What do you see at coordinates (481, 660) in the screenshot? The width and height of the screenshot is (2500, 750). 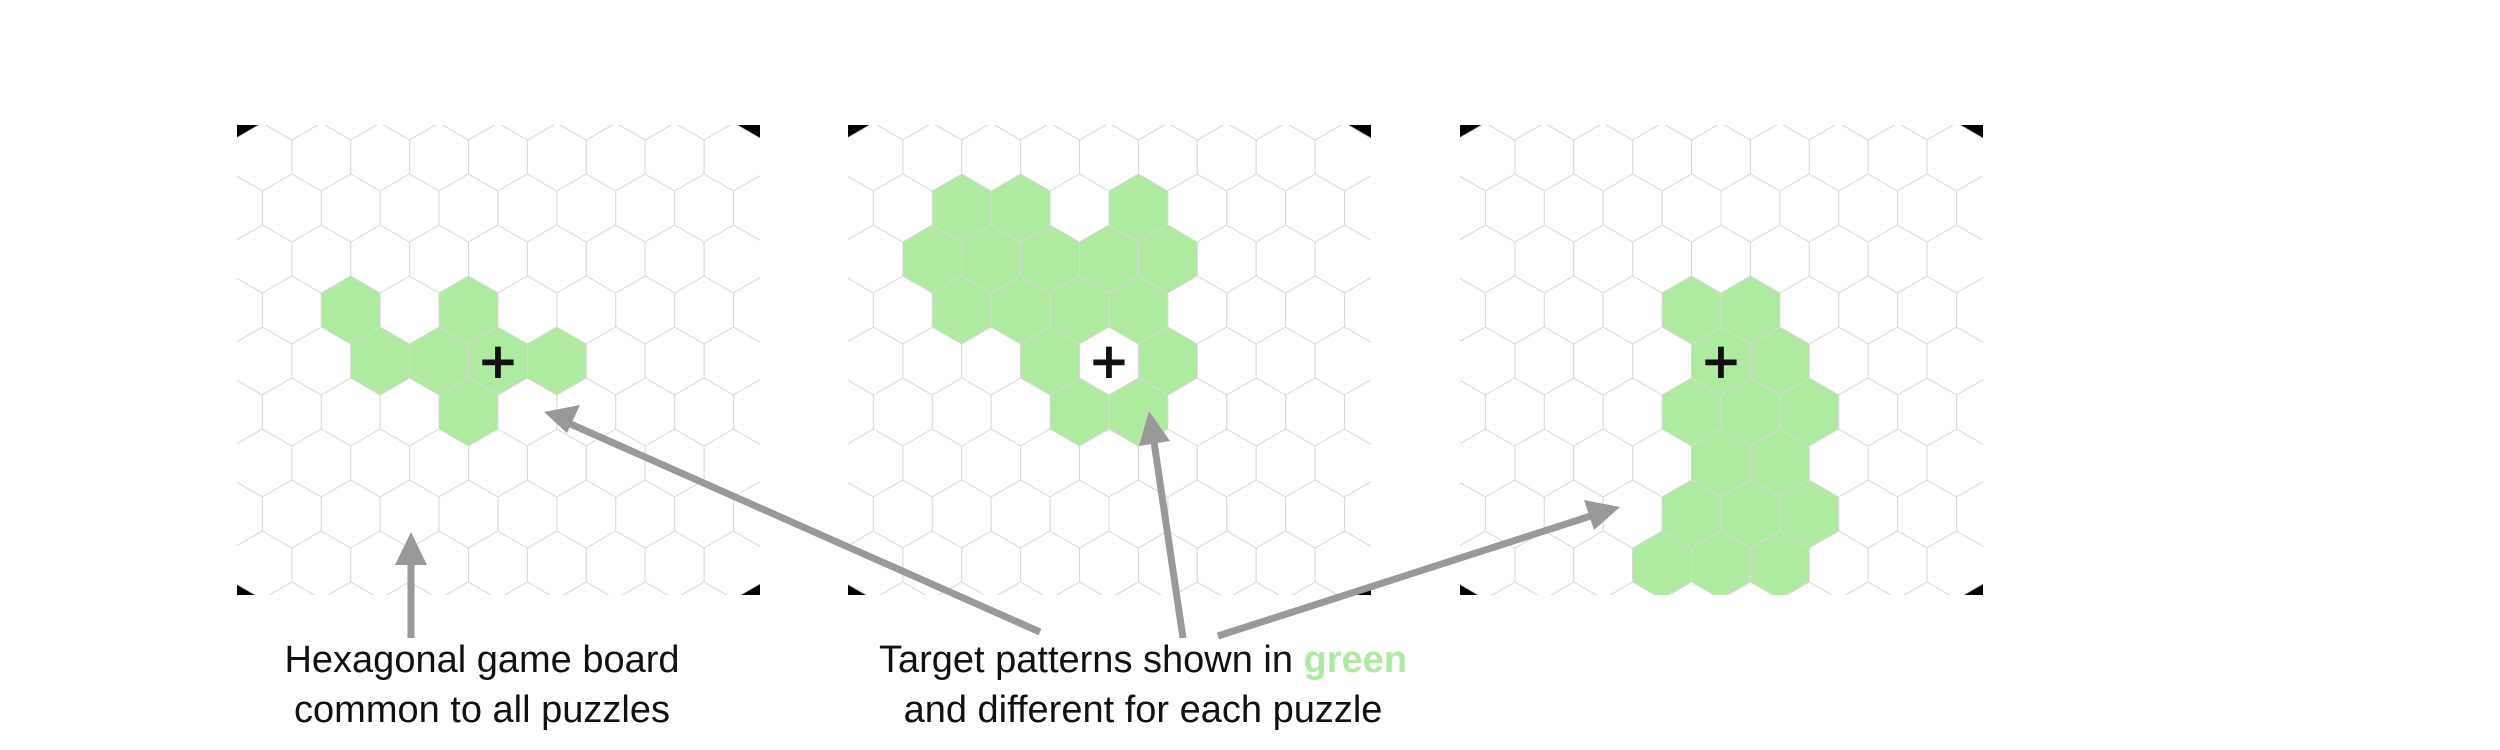 I see `caption-board-line-1: Hexagonal game board` at bounding box center [481, 660].